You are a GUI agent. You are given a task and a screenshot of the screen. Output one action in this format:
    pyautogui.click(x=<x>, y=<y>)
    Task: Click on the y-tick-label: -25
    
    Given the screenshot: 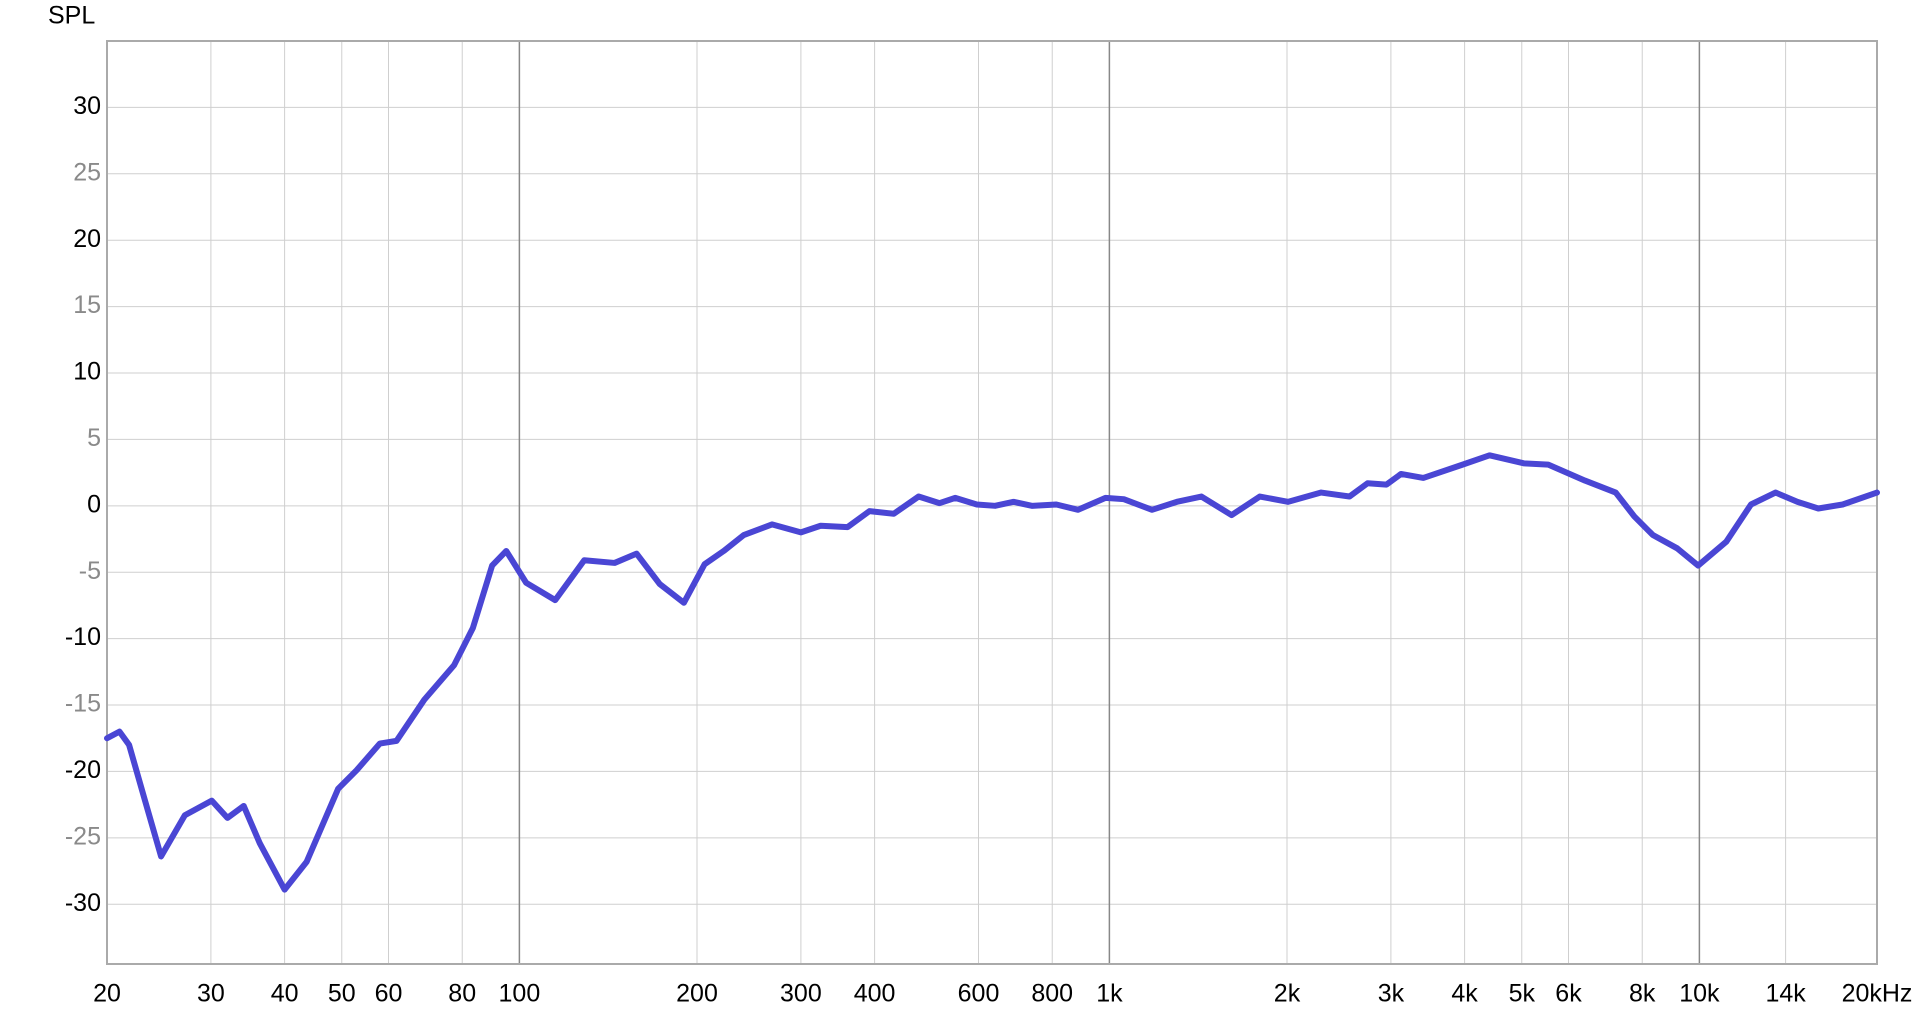 What is the action you would take?
    pyautogui.click(x=83, y=836)
    